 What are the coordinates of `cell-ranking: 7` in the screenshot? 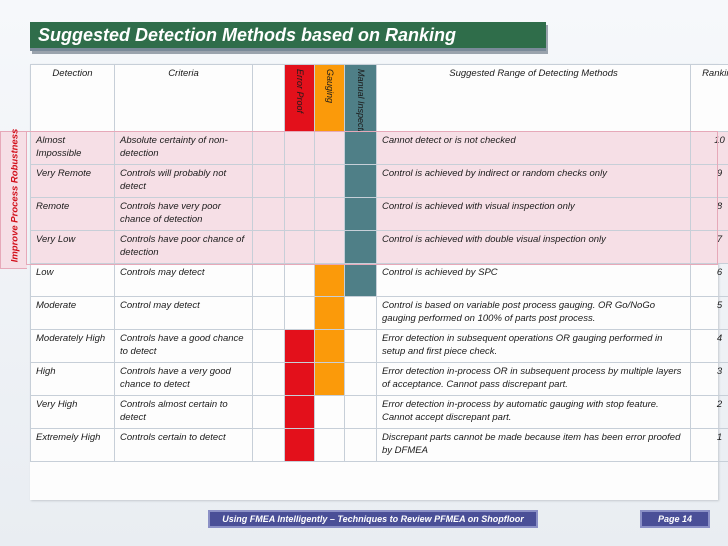 It's located at (709, 247).